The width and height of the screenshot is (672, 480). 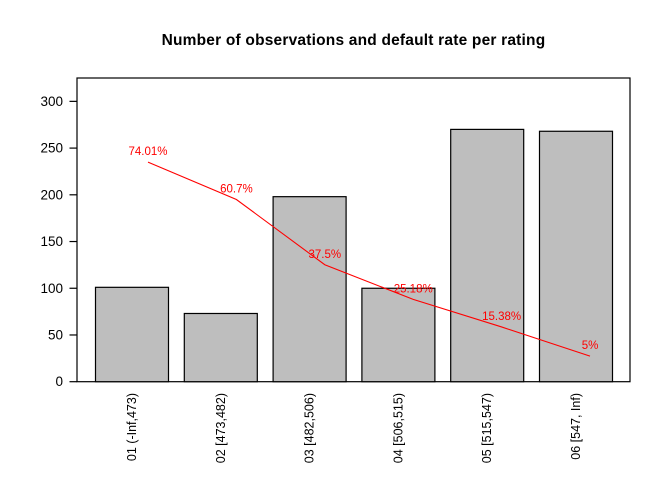 What do you see at coordinates (221, 428) in the screenshot?
I see `x-category-label: 02 [473,482)` at bounding box center [221, 428].